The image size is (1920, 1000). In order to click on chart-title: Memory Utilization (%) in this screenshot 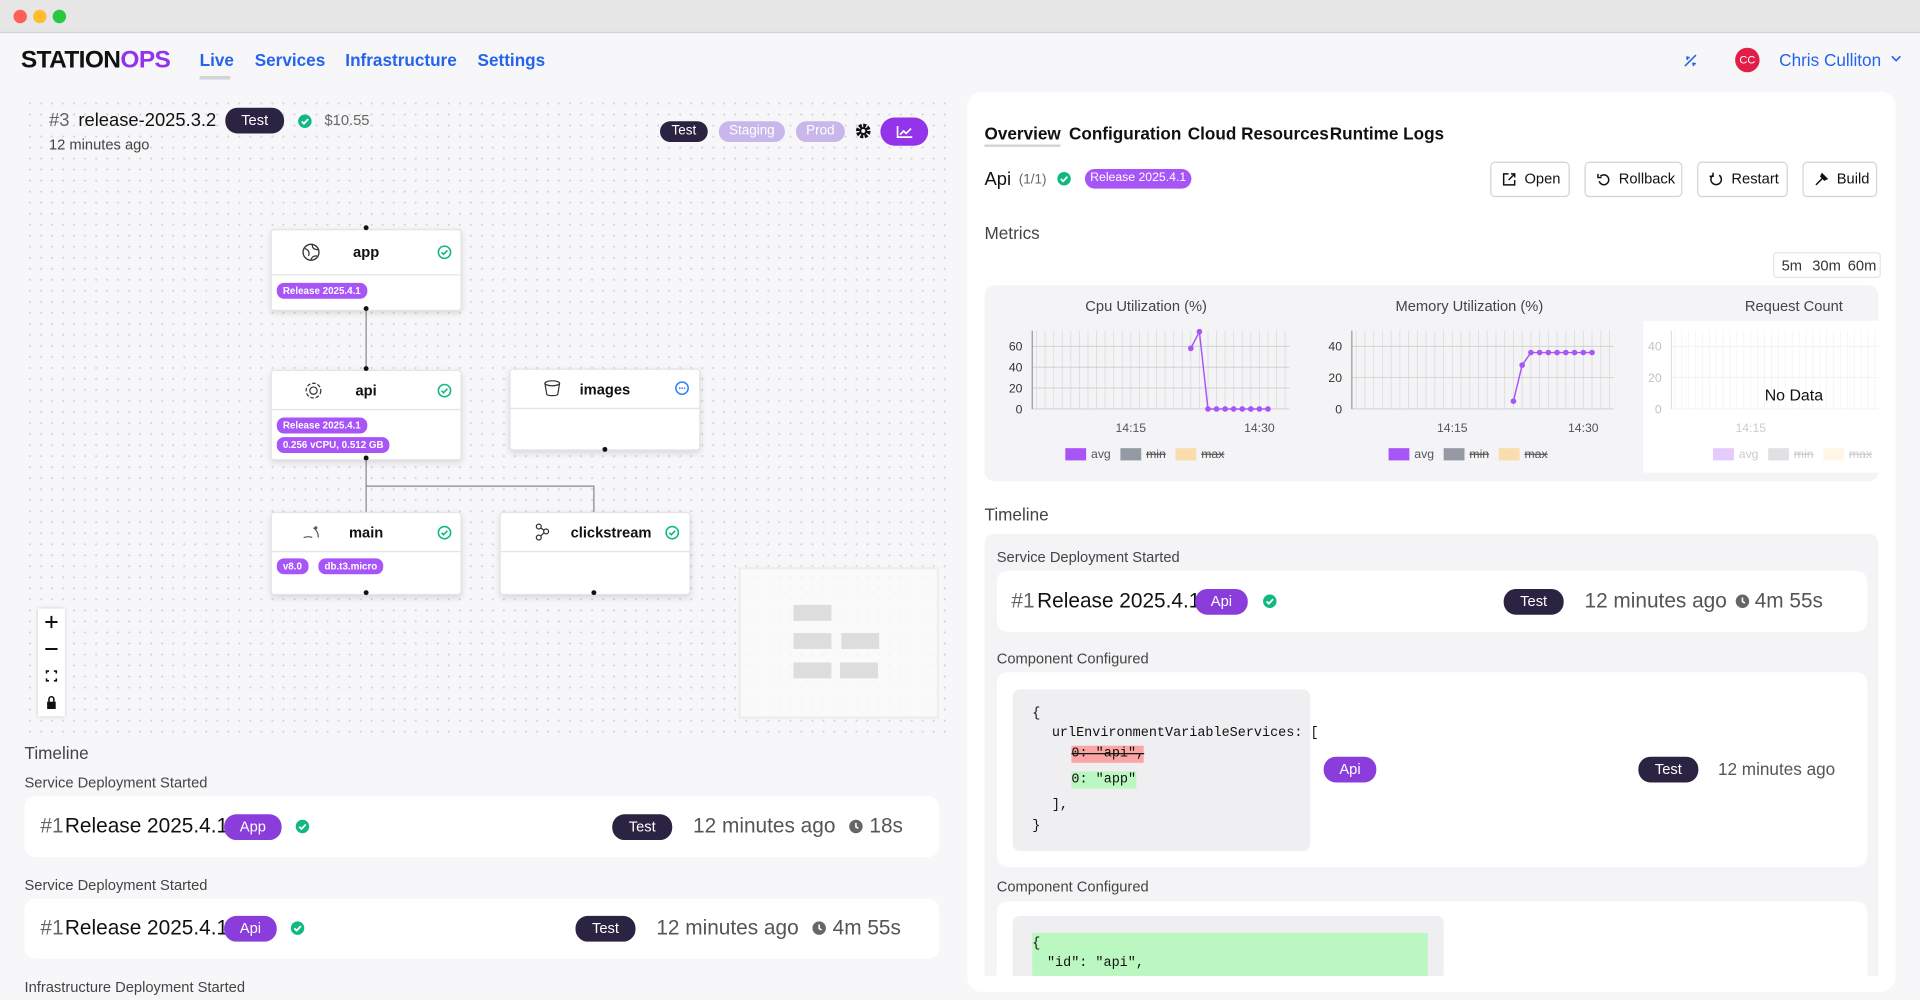, I will do `click(1470, 307)`.